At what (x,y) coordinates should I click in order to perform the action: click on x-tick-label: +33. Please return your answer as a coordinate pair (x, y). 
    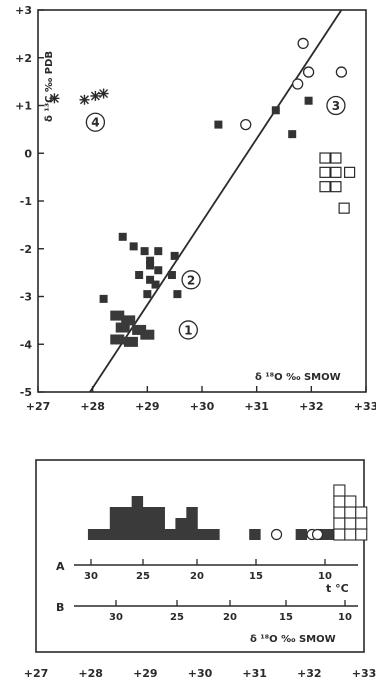
    Looking at the image, I should click on (365, 406).